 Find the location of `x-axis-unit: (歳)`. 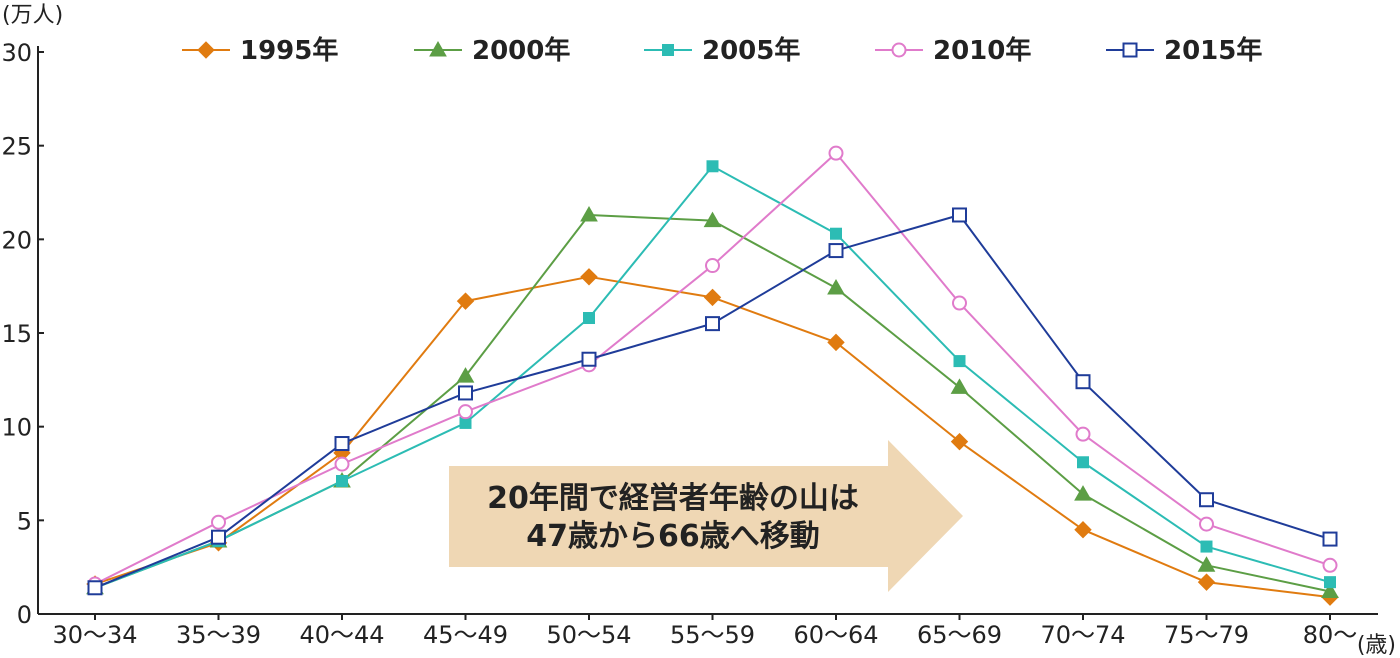

x-axis-unit: (歳) is located at coordinates (1376, 645).